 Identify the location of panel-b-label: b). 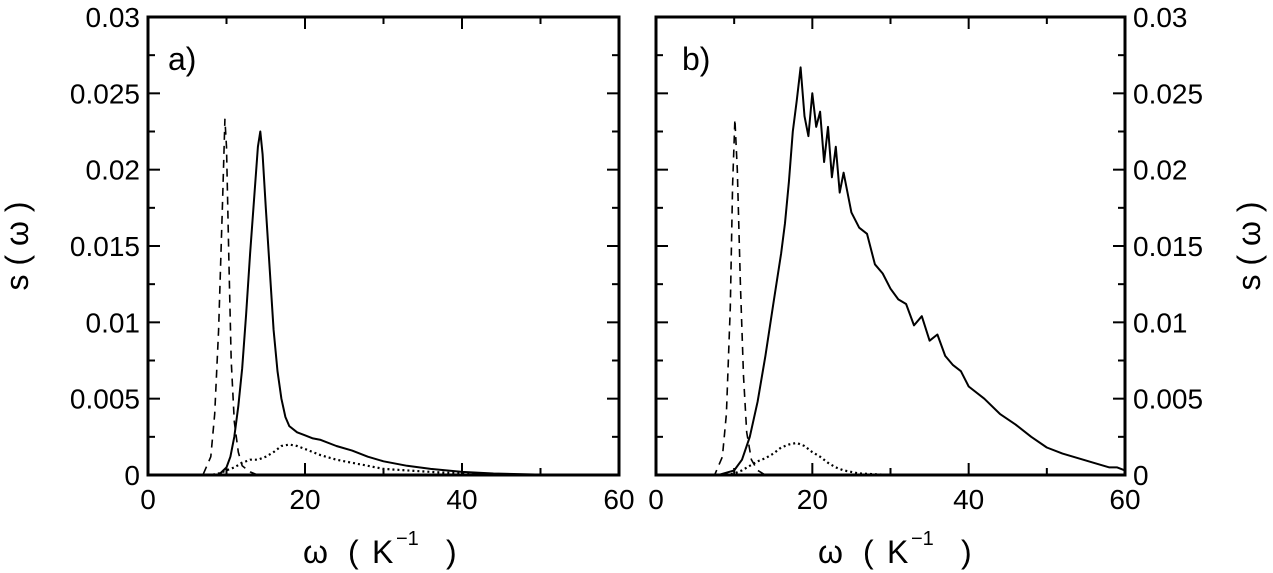
(696, 59).